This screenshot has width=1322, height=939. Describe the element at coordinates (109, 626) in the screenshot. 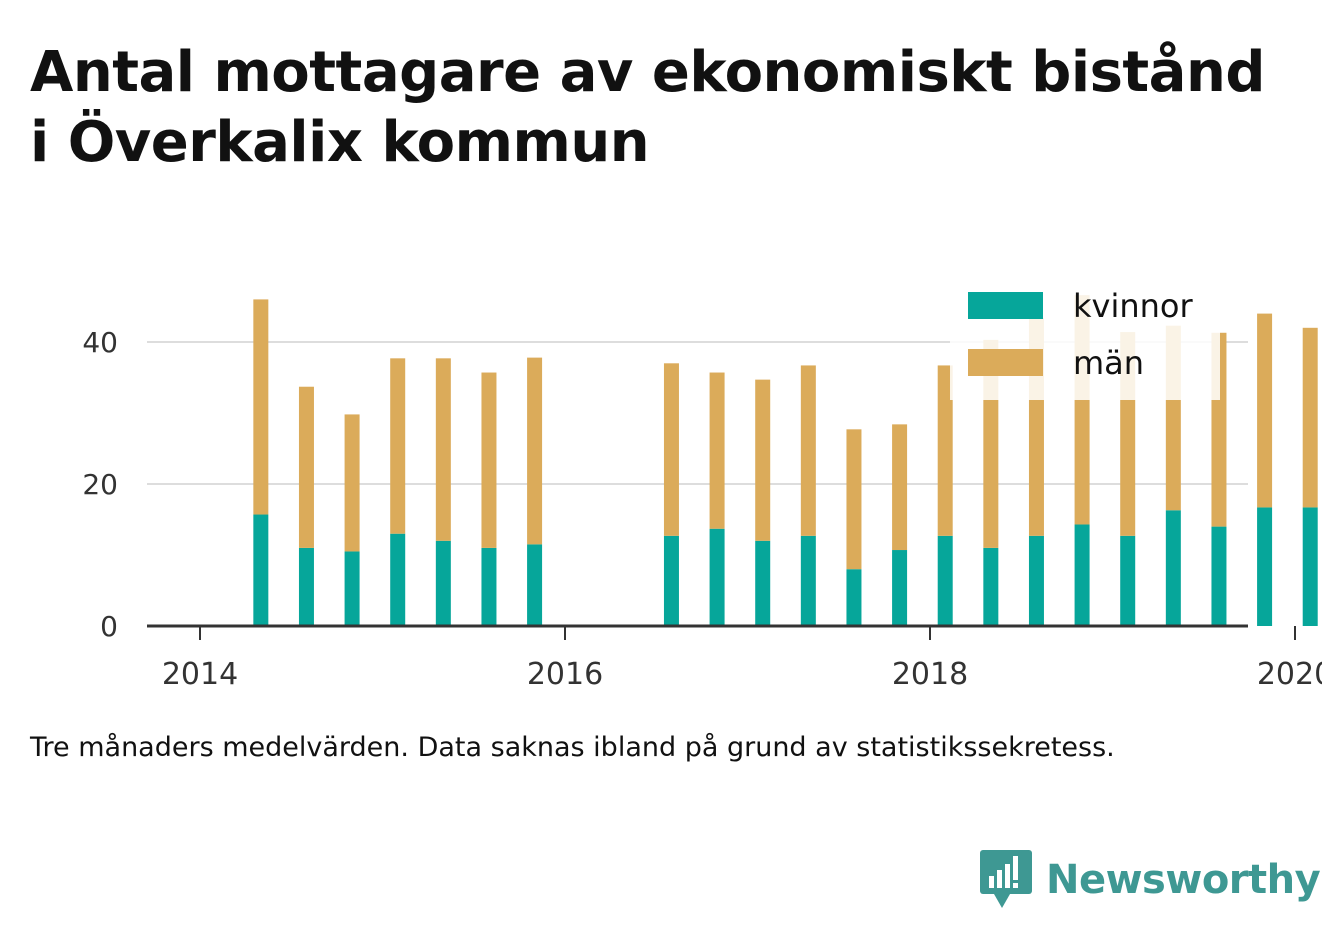

I see `y-tick-label: 0` at that location.